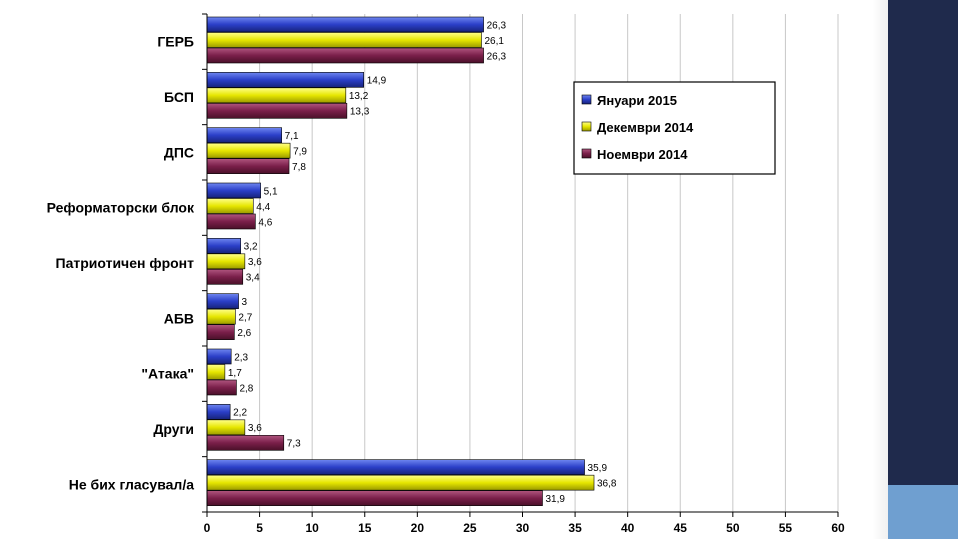  What do you see at coordinates (642, 154) in the screenshot?
I see `legend-label: Ноември 2014` at bounding box center [642, 154].